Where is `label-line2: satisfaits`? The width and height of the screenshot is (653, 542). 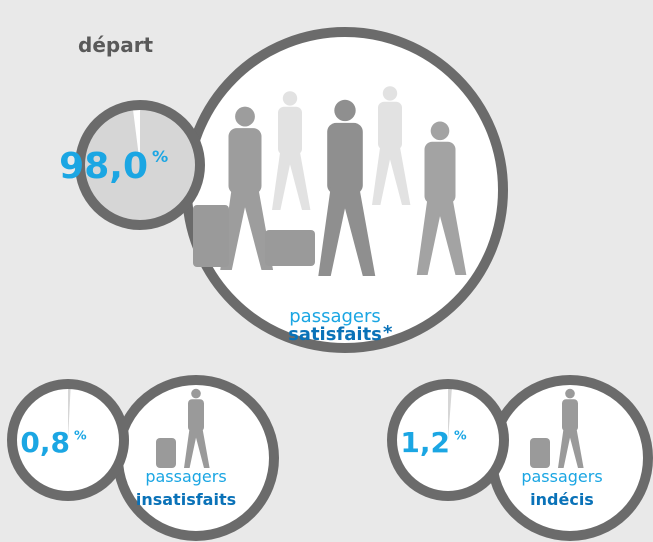
label-line2: satisfaits is located at coordinates (335, 334).